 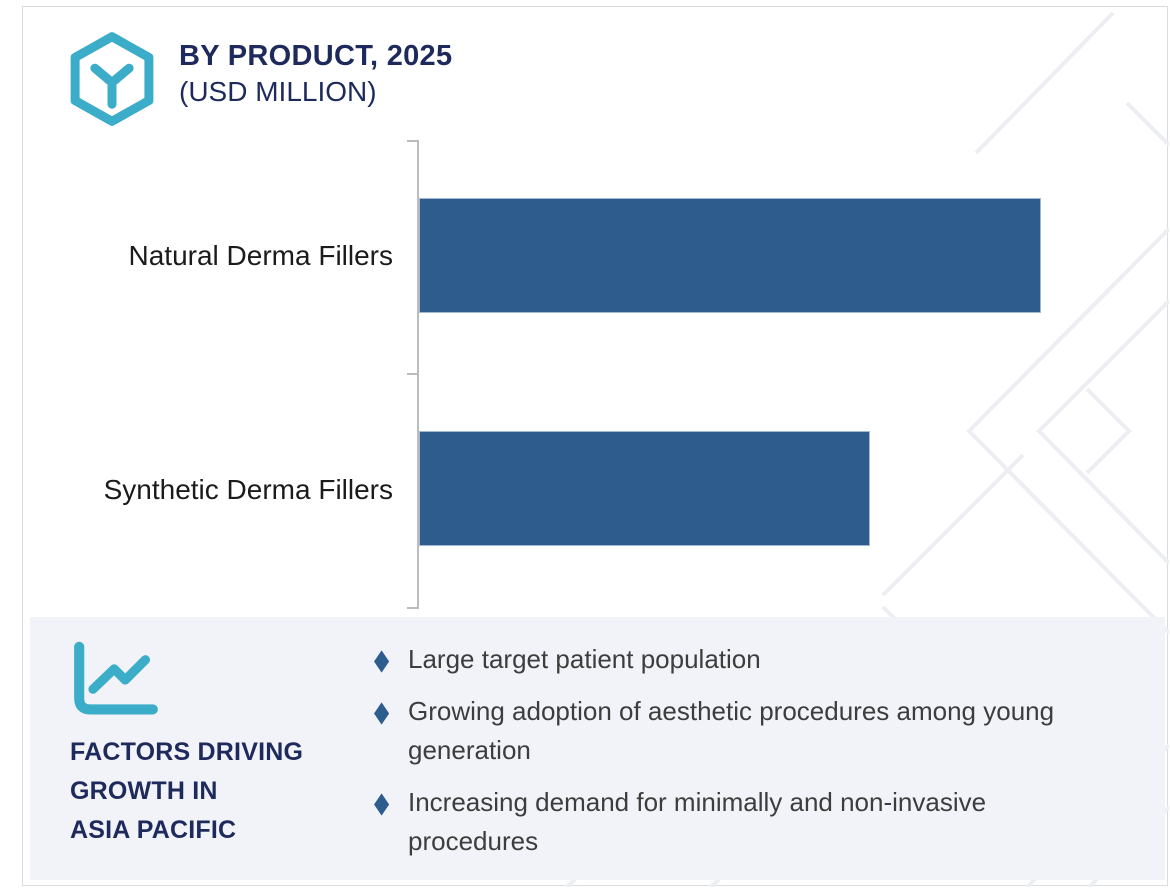 I want to click on factors-heading-line3: ASIA PACIFIC, so click(x=153, y=830).